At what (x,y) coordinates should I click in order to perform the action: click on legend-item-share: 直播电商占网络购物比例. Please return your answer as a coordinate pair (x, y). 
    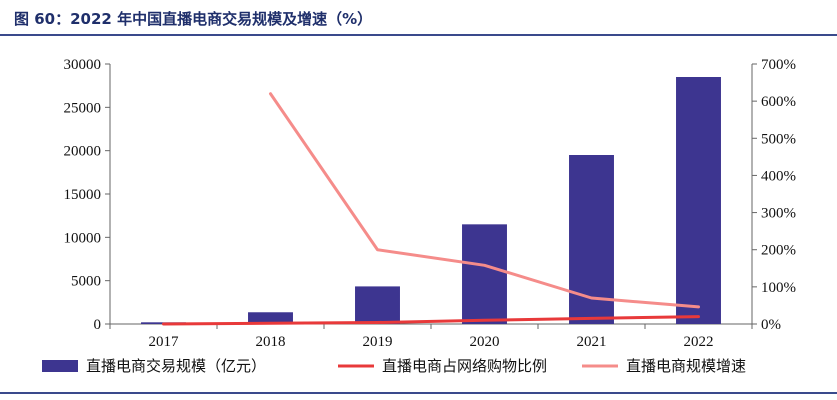
    Looking at the image, I should click on (464, 366).